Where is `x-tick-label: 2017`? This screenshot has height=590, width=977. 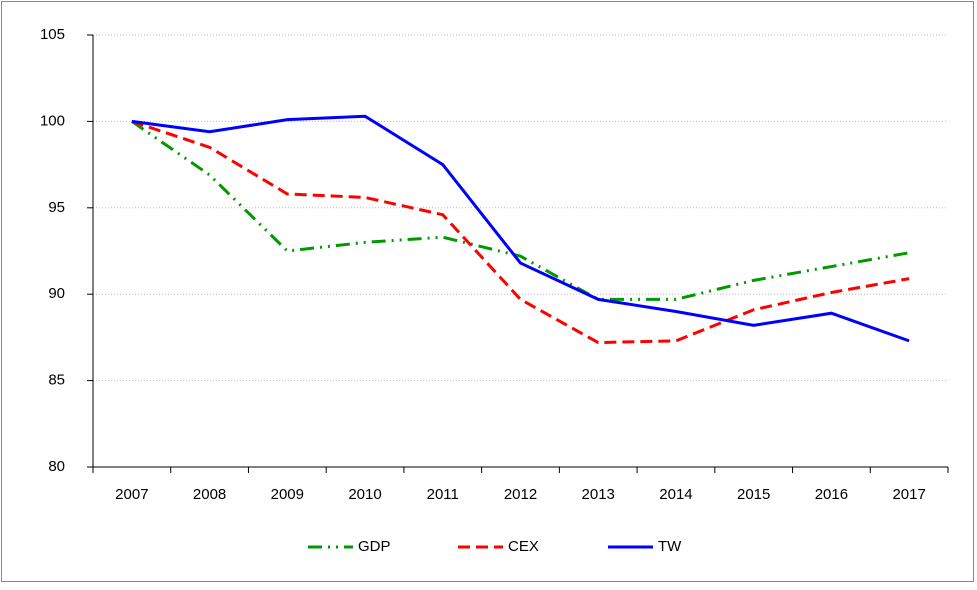
x-tick-label: 2017 is located at coordinates (908, 494).